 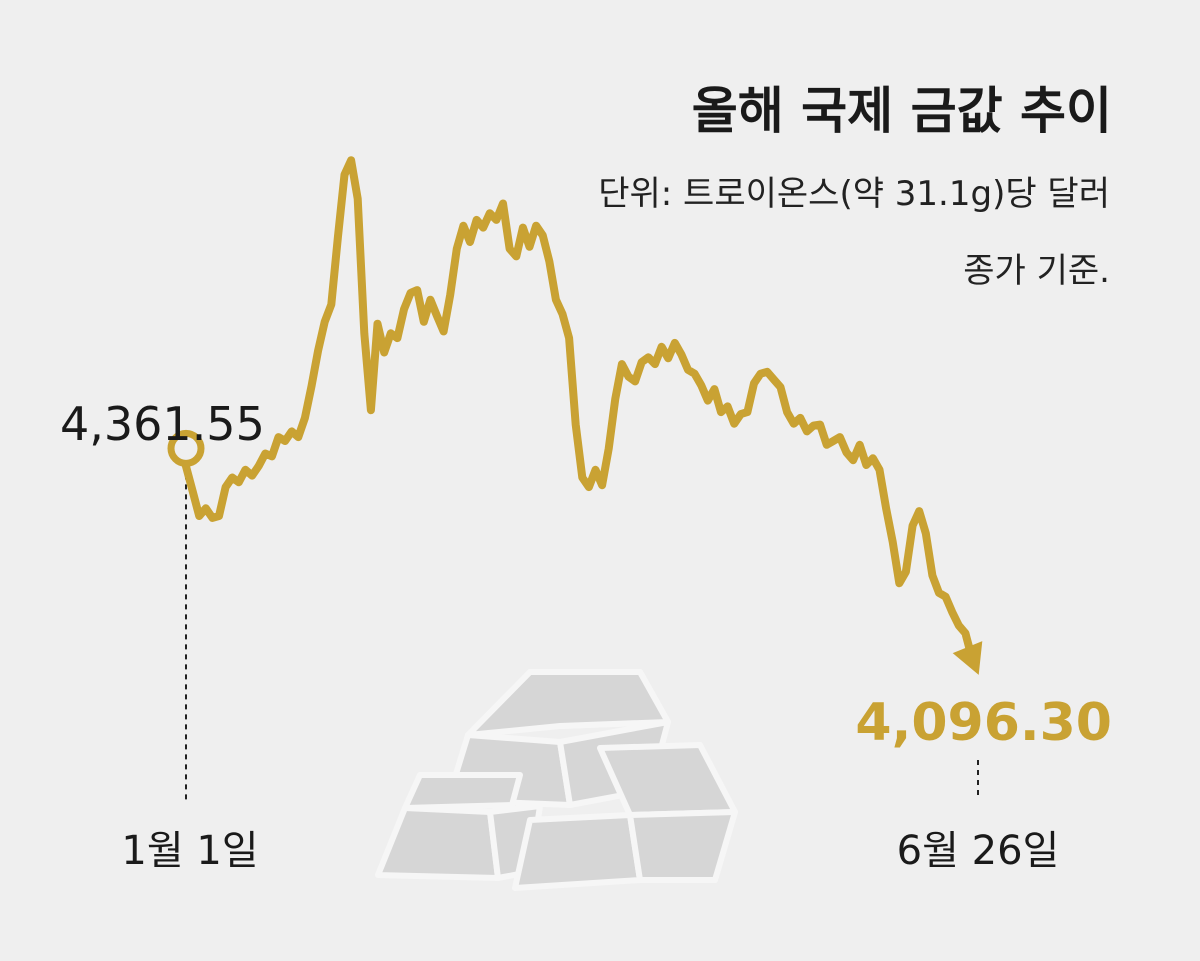 I want to click on end-value-label: 4,096.30, so click(x=983, y=723).